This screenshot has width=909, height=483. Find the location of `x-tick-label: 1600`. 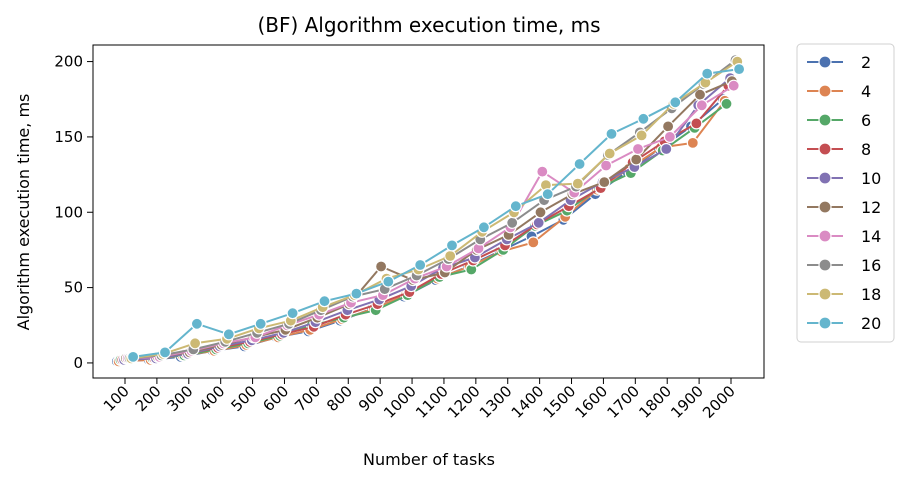

x-tick-label: 1600 is located at coordinates (592, 402).